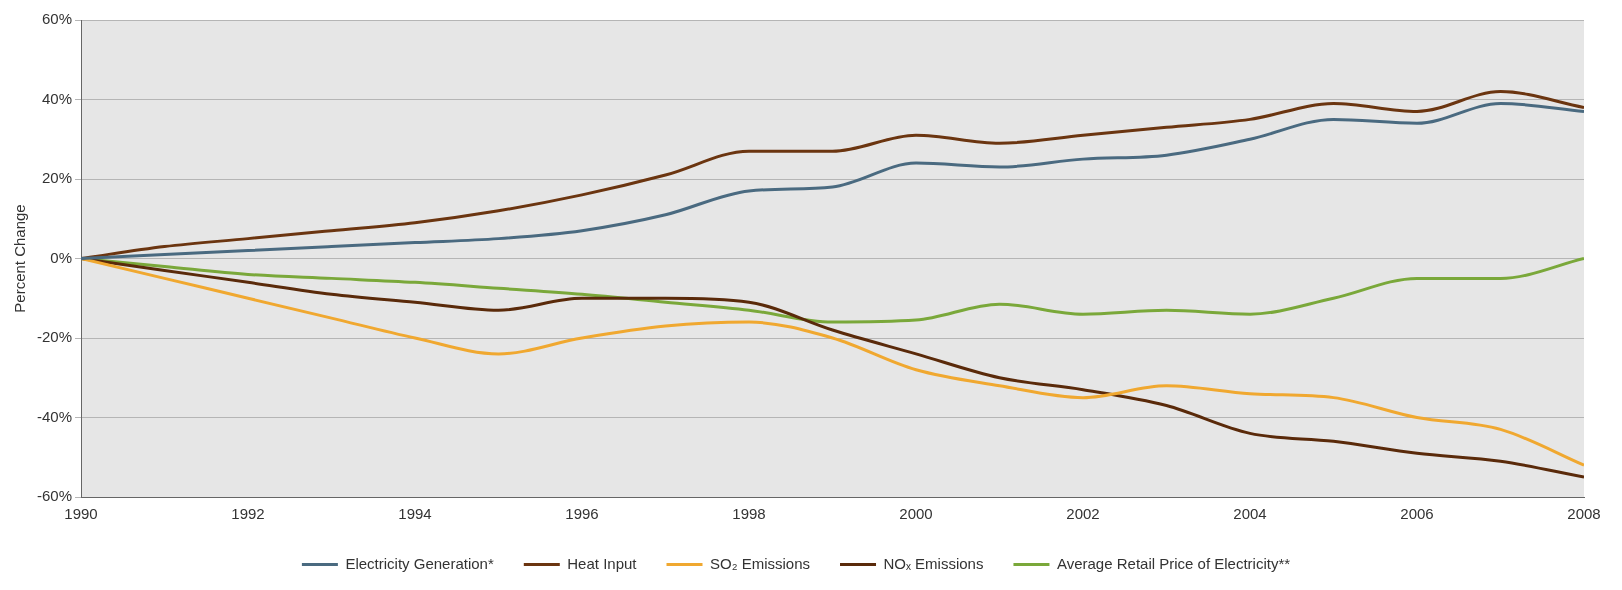 The width and height of the screenshot is (1622, 590). I want to click on x-tick-label: 1994, so click(415, 514).